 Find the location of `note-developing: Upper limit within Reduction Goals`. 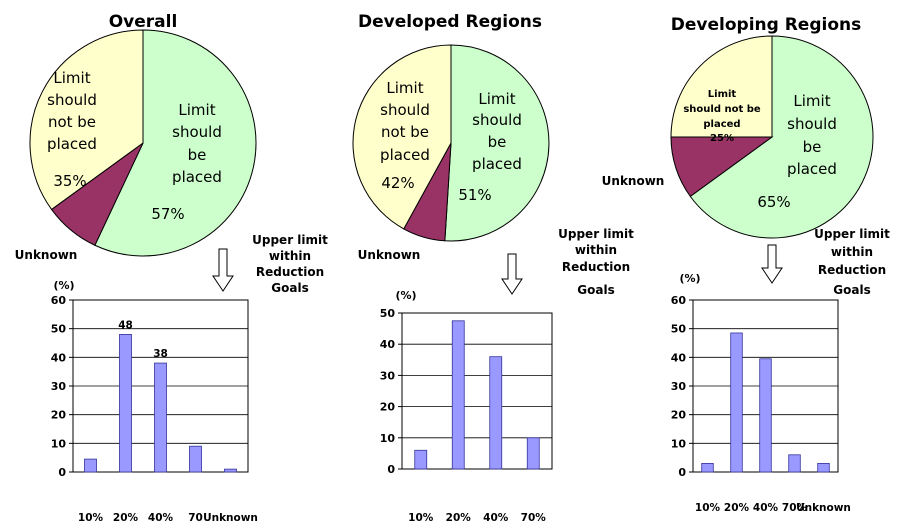

note-developing: Upper limit within Reduction Goals is located at coordinates (852, 262).